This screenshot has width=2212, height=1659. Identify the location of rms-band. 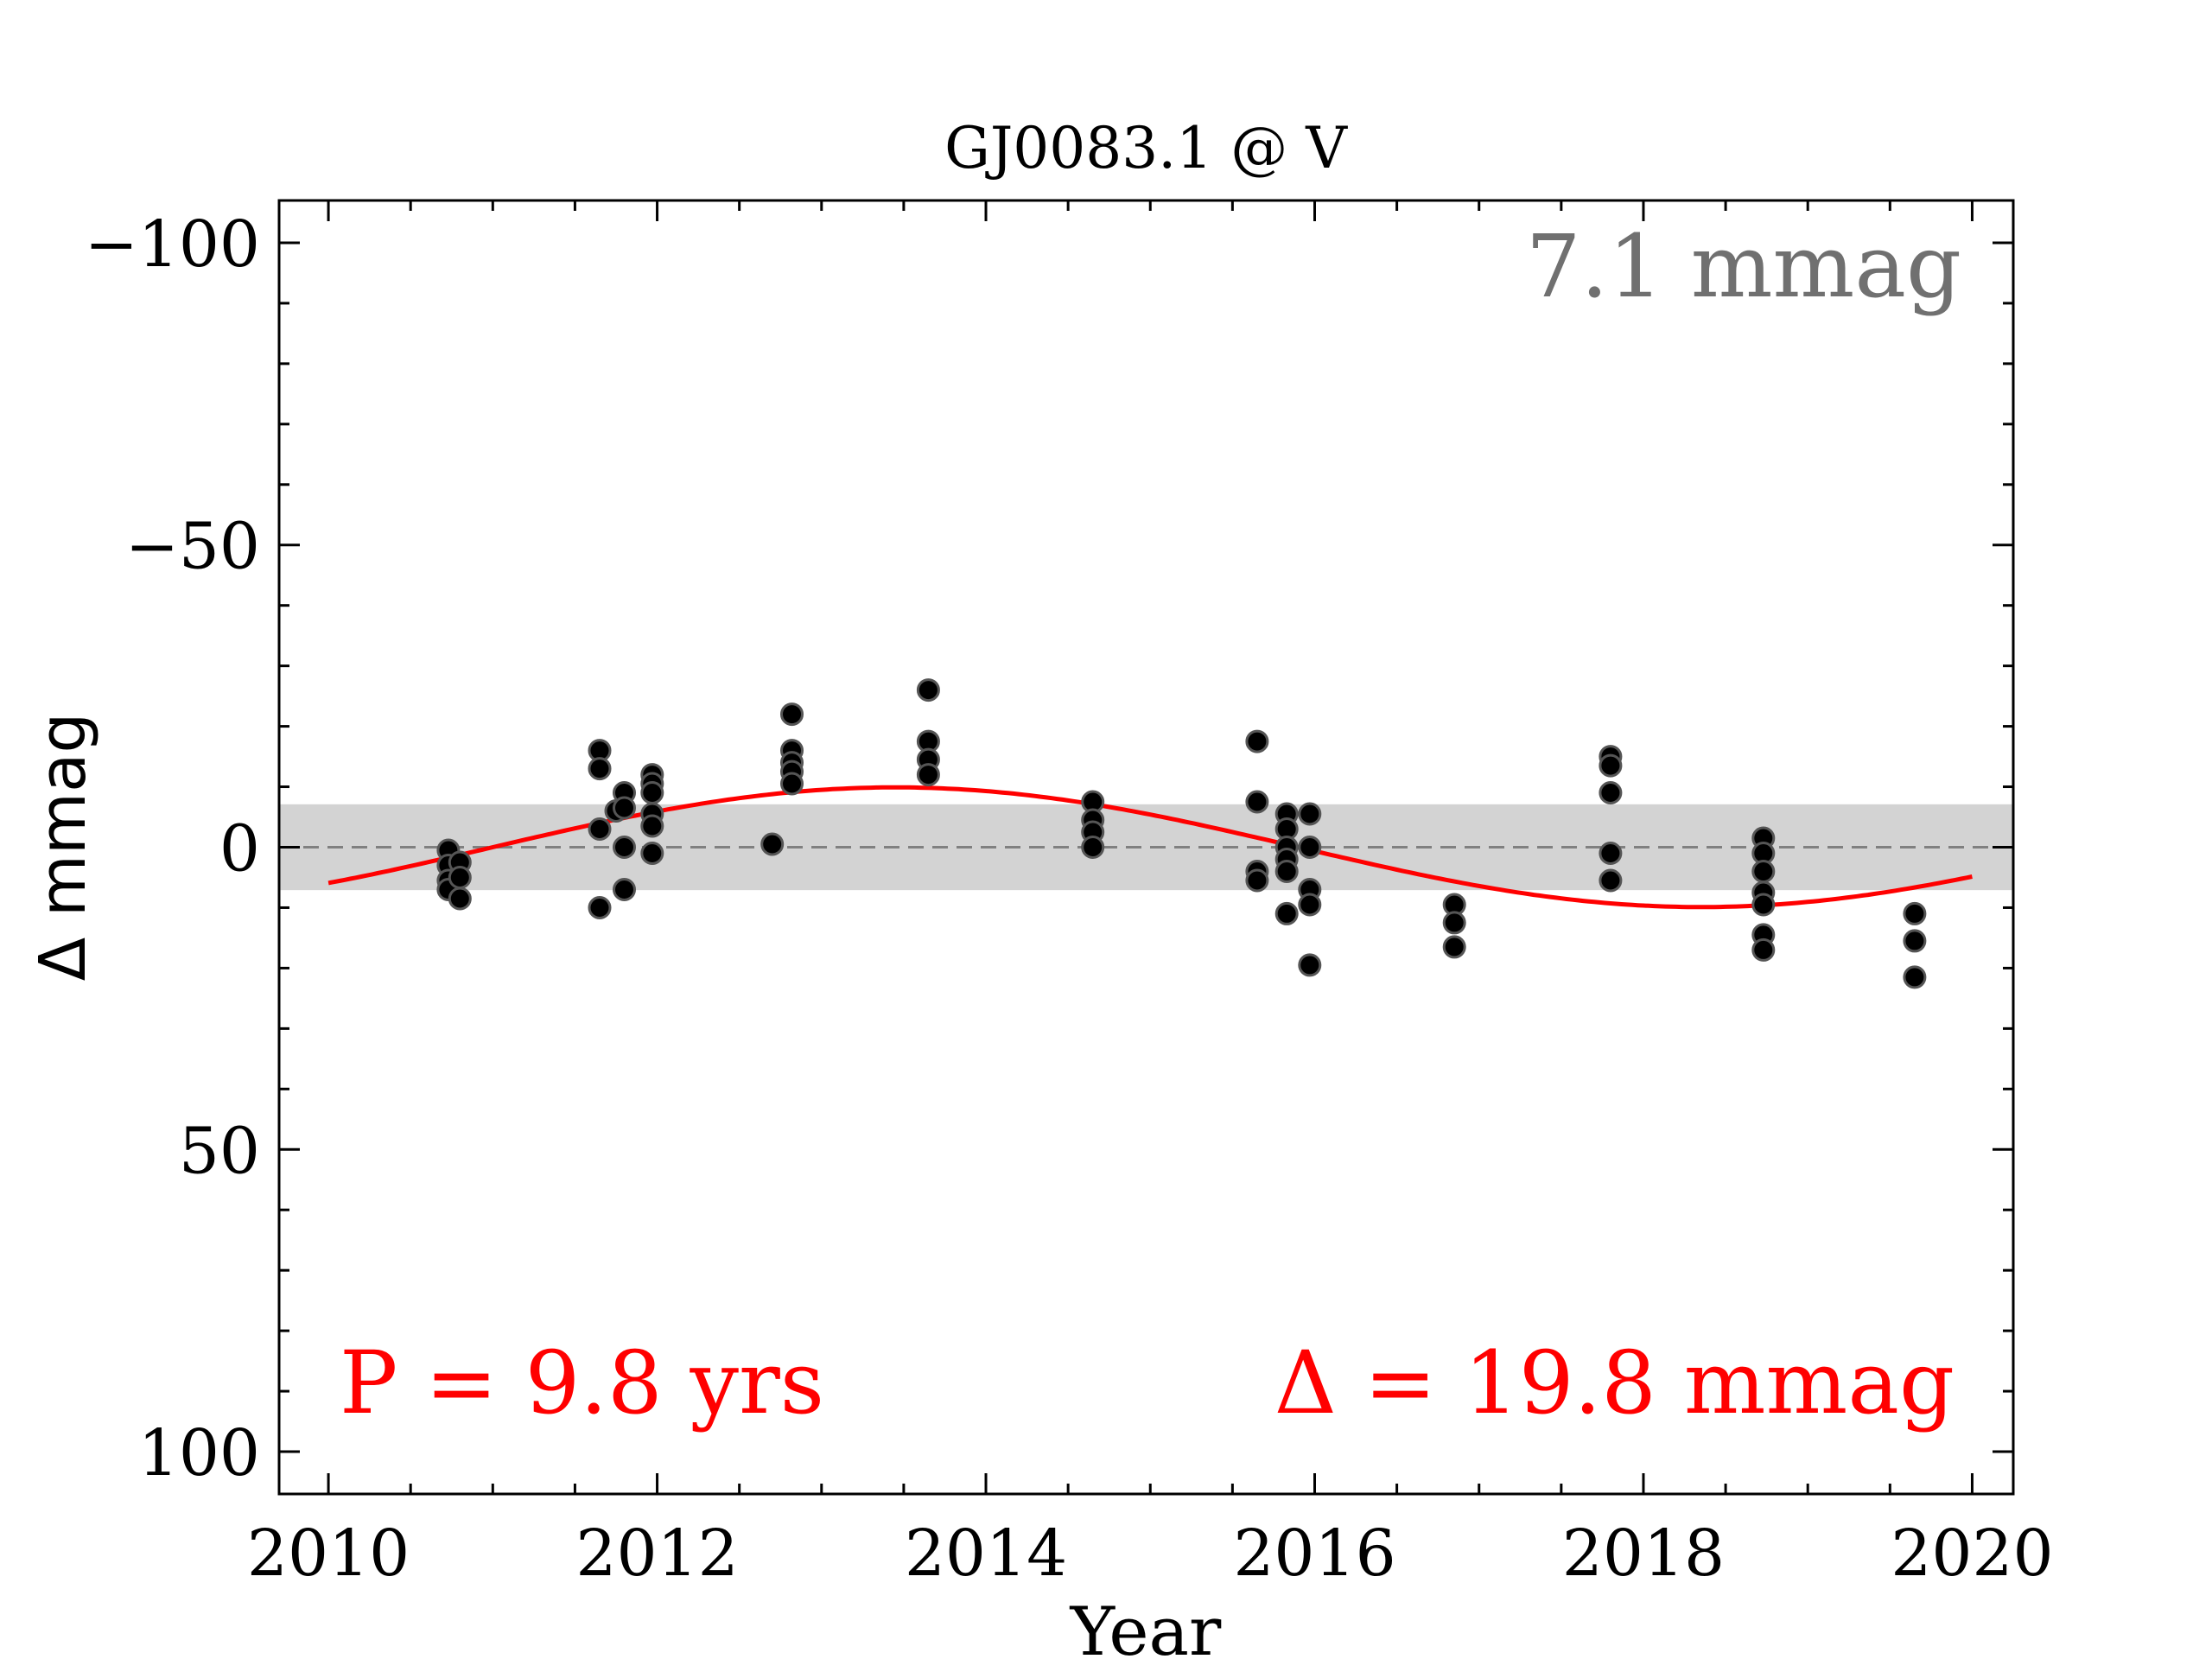
(1146, 847).